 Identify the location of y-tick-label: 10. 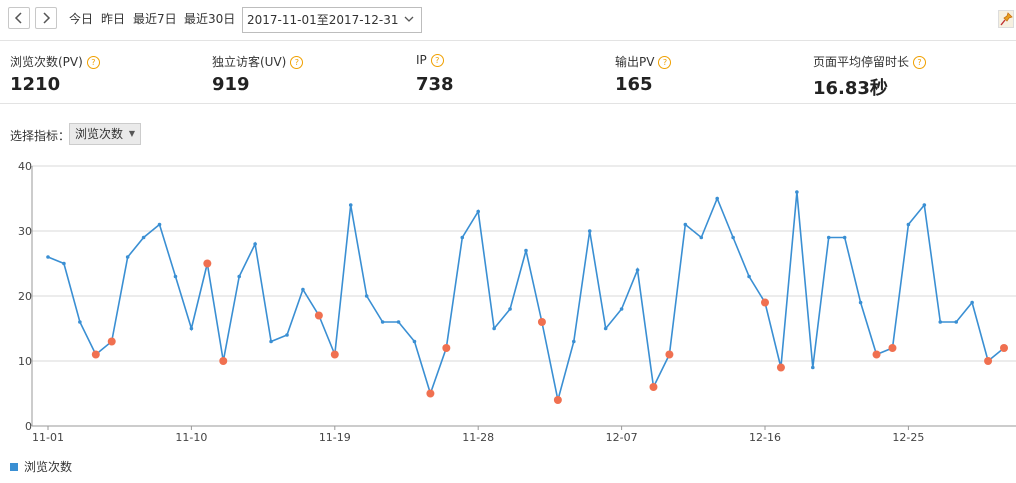
(25, 361).